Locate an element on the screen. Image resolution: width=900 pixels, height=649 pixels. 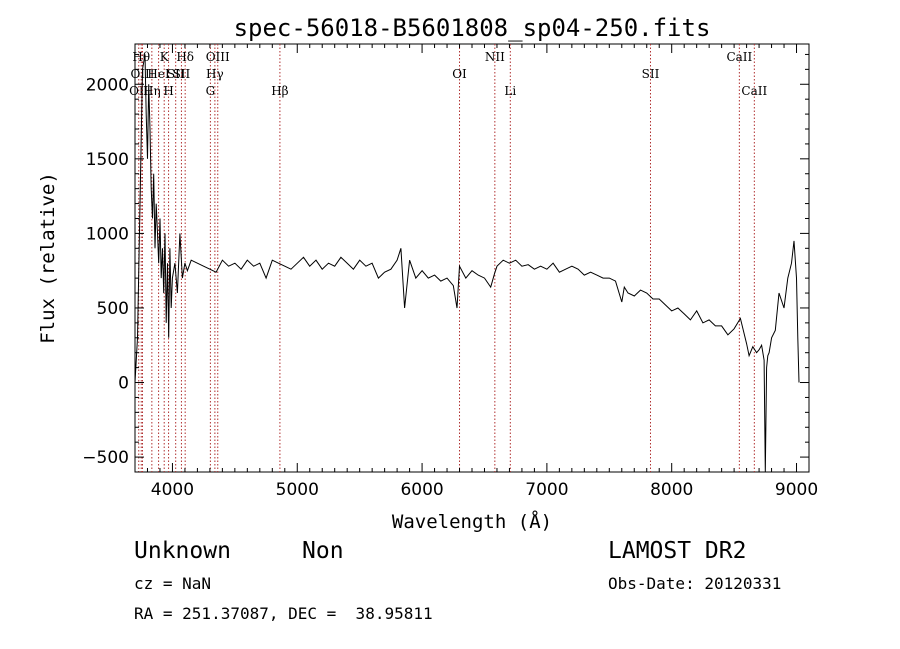
line-label-18: CaII is located at coordinates (739, 57).